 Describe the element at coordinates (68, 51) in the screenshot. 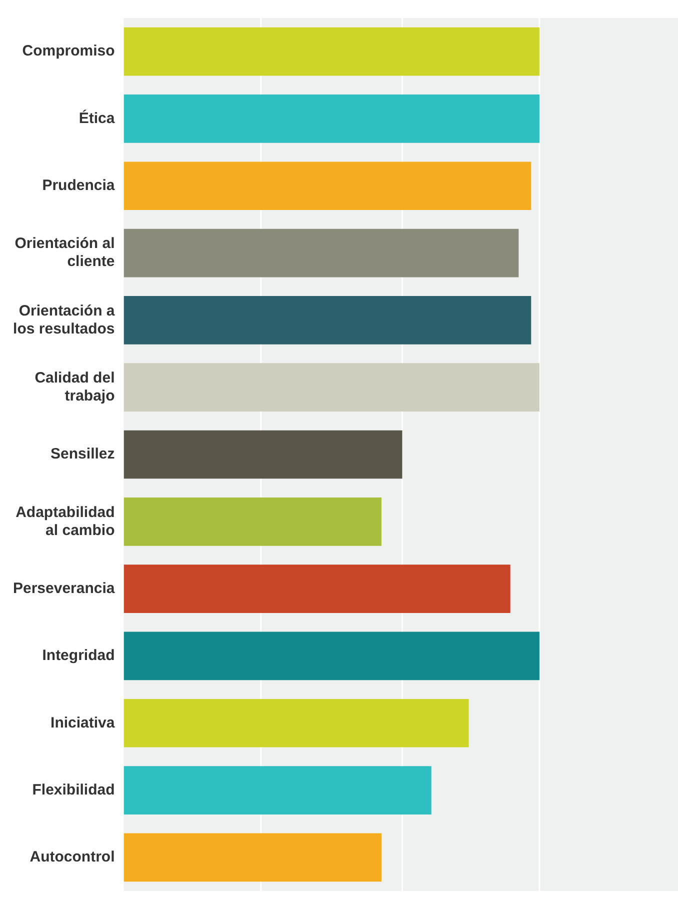

I see `y-tick-label: Compromiso` at that location.